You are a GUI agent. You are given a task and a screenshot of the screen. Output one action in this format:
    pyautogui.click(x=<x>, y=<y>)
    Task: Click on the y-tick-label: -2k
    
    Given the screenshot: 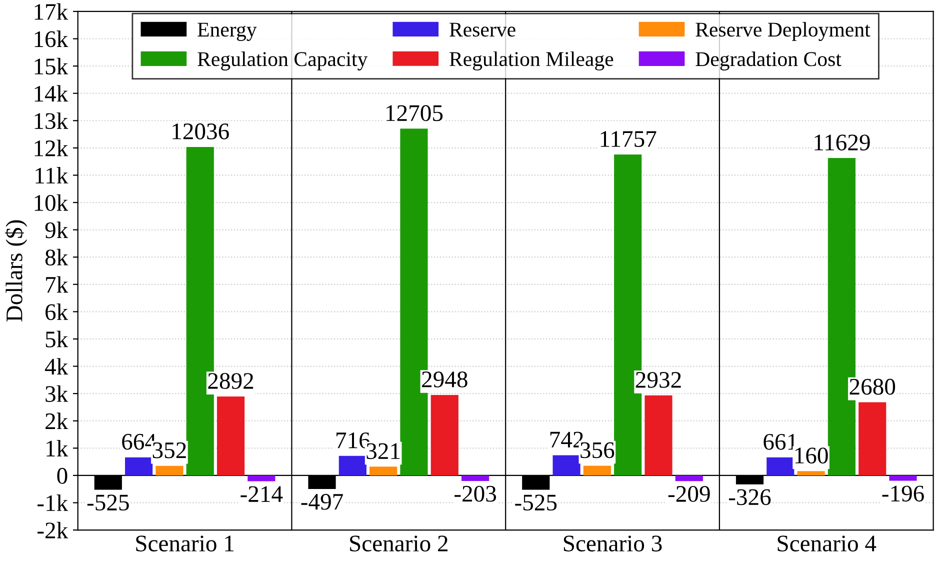 What is the action you would take?
    pyautogui.click(x=53, y=530)
    